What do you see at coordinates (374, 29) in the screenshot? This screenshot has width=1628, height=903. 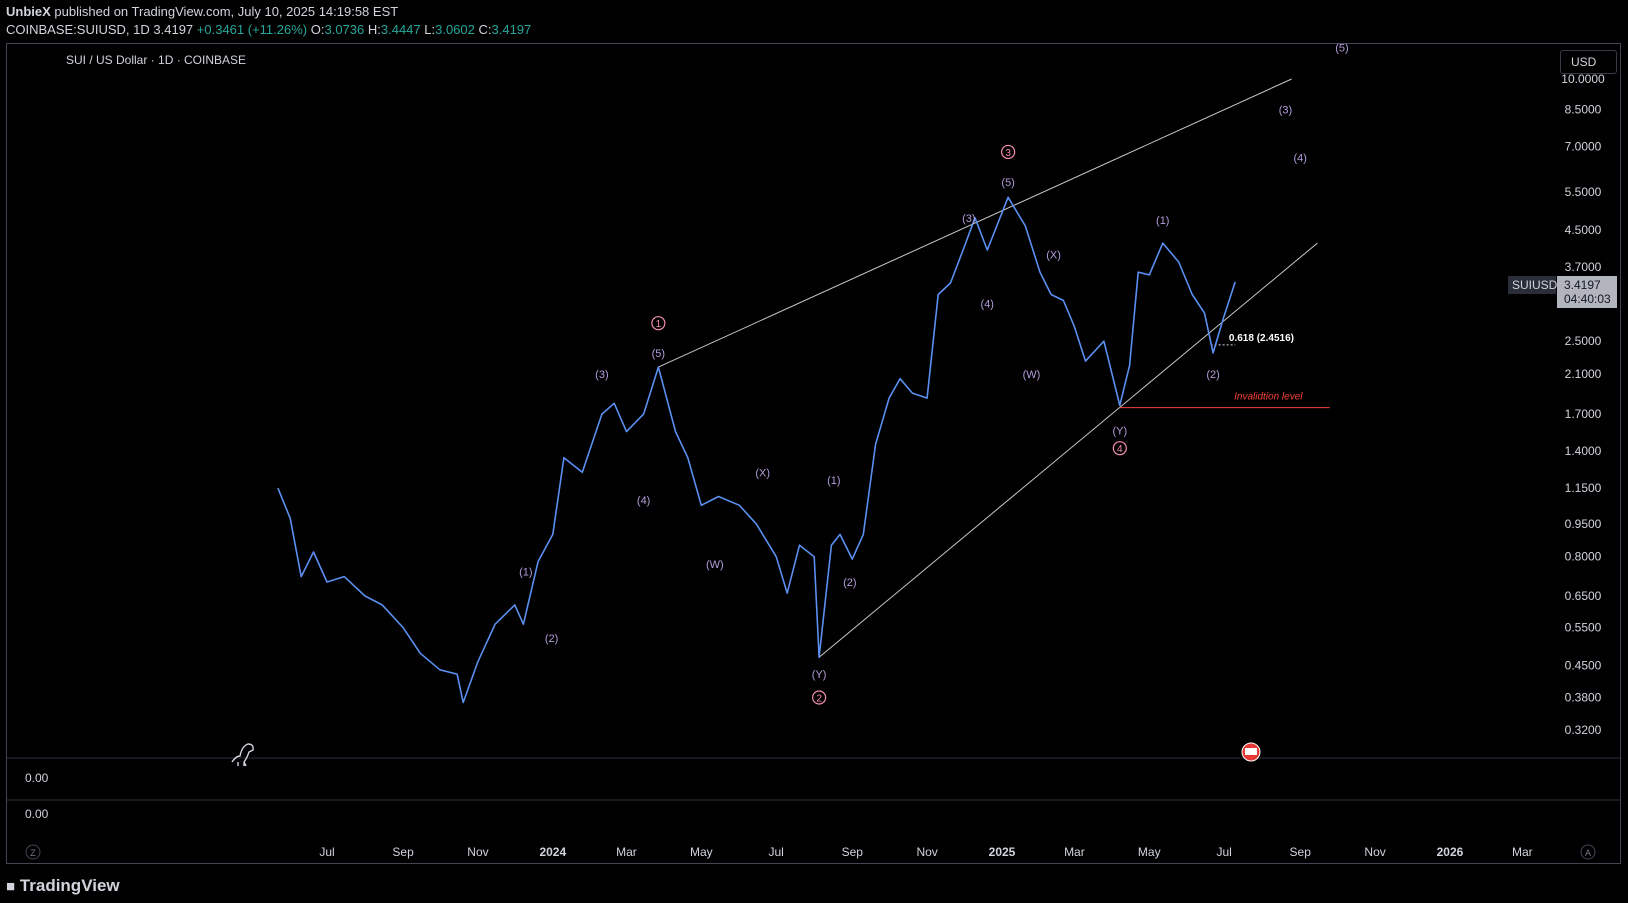 I see `high-label: H:` at bounding box center [374, 29].